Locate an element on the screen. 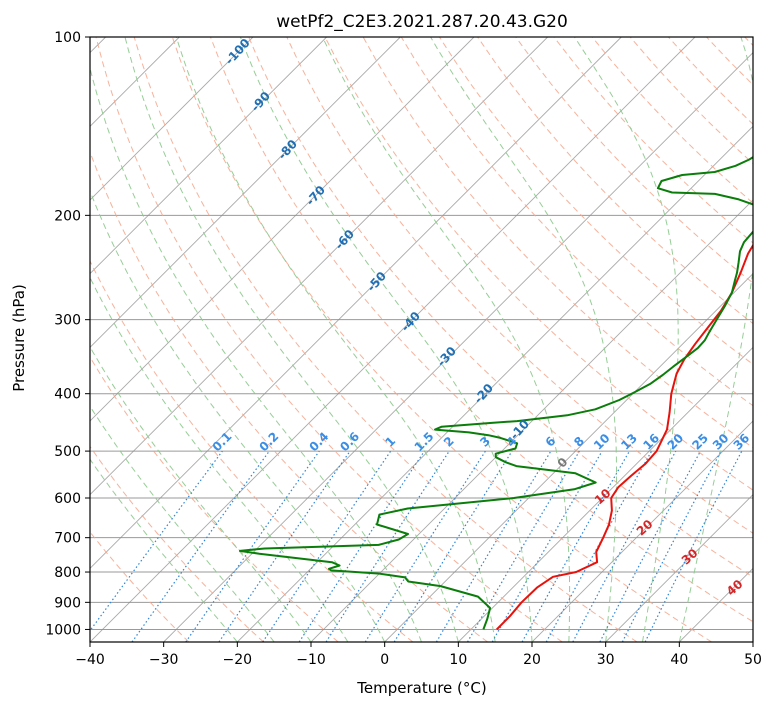  y-tick-label: 800 is located at coordinates (67, 573).